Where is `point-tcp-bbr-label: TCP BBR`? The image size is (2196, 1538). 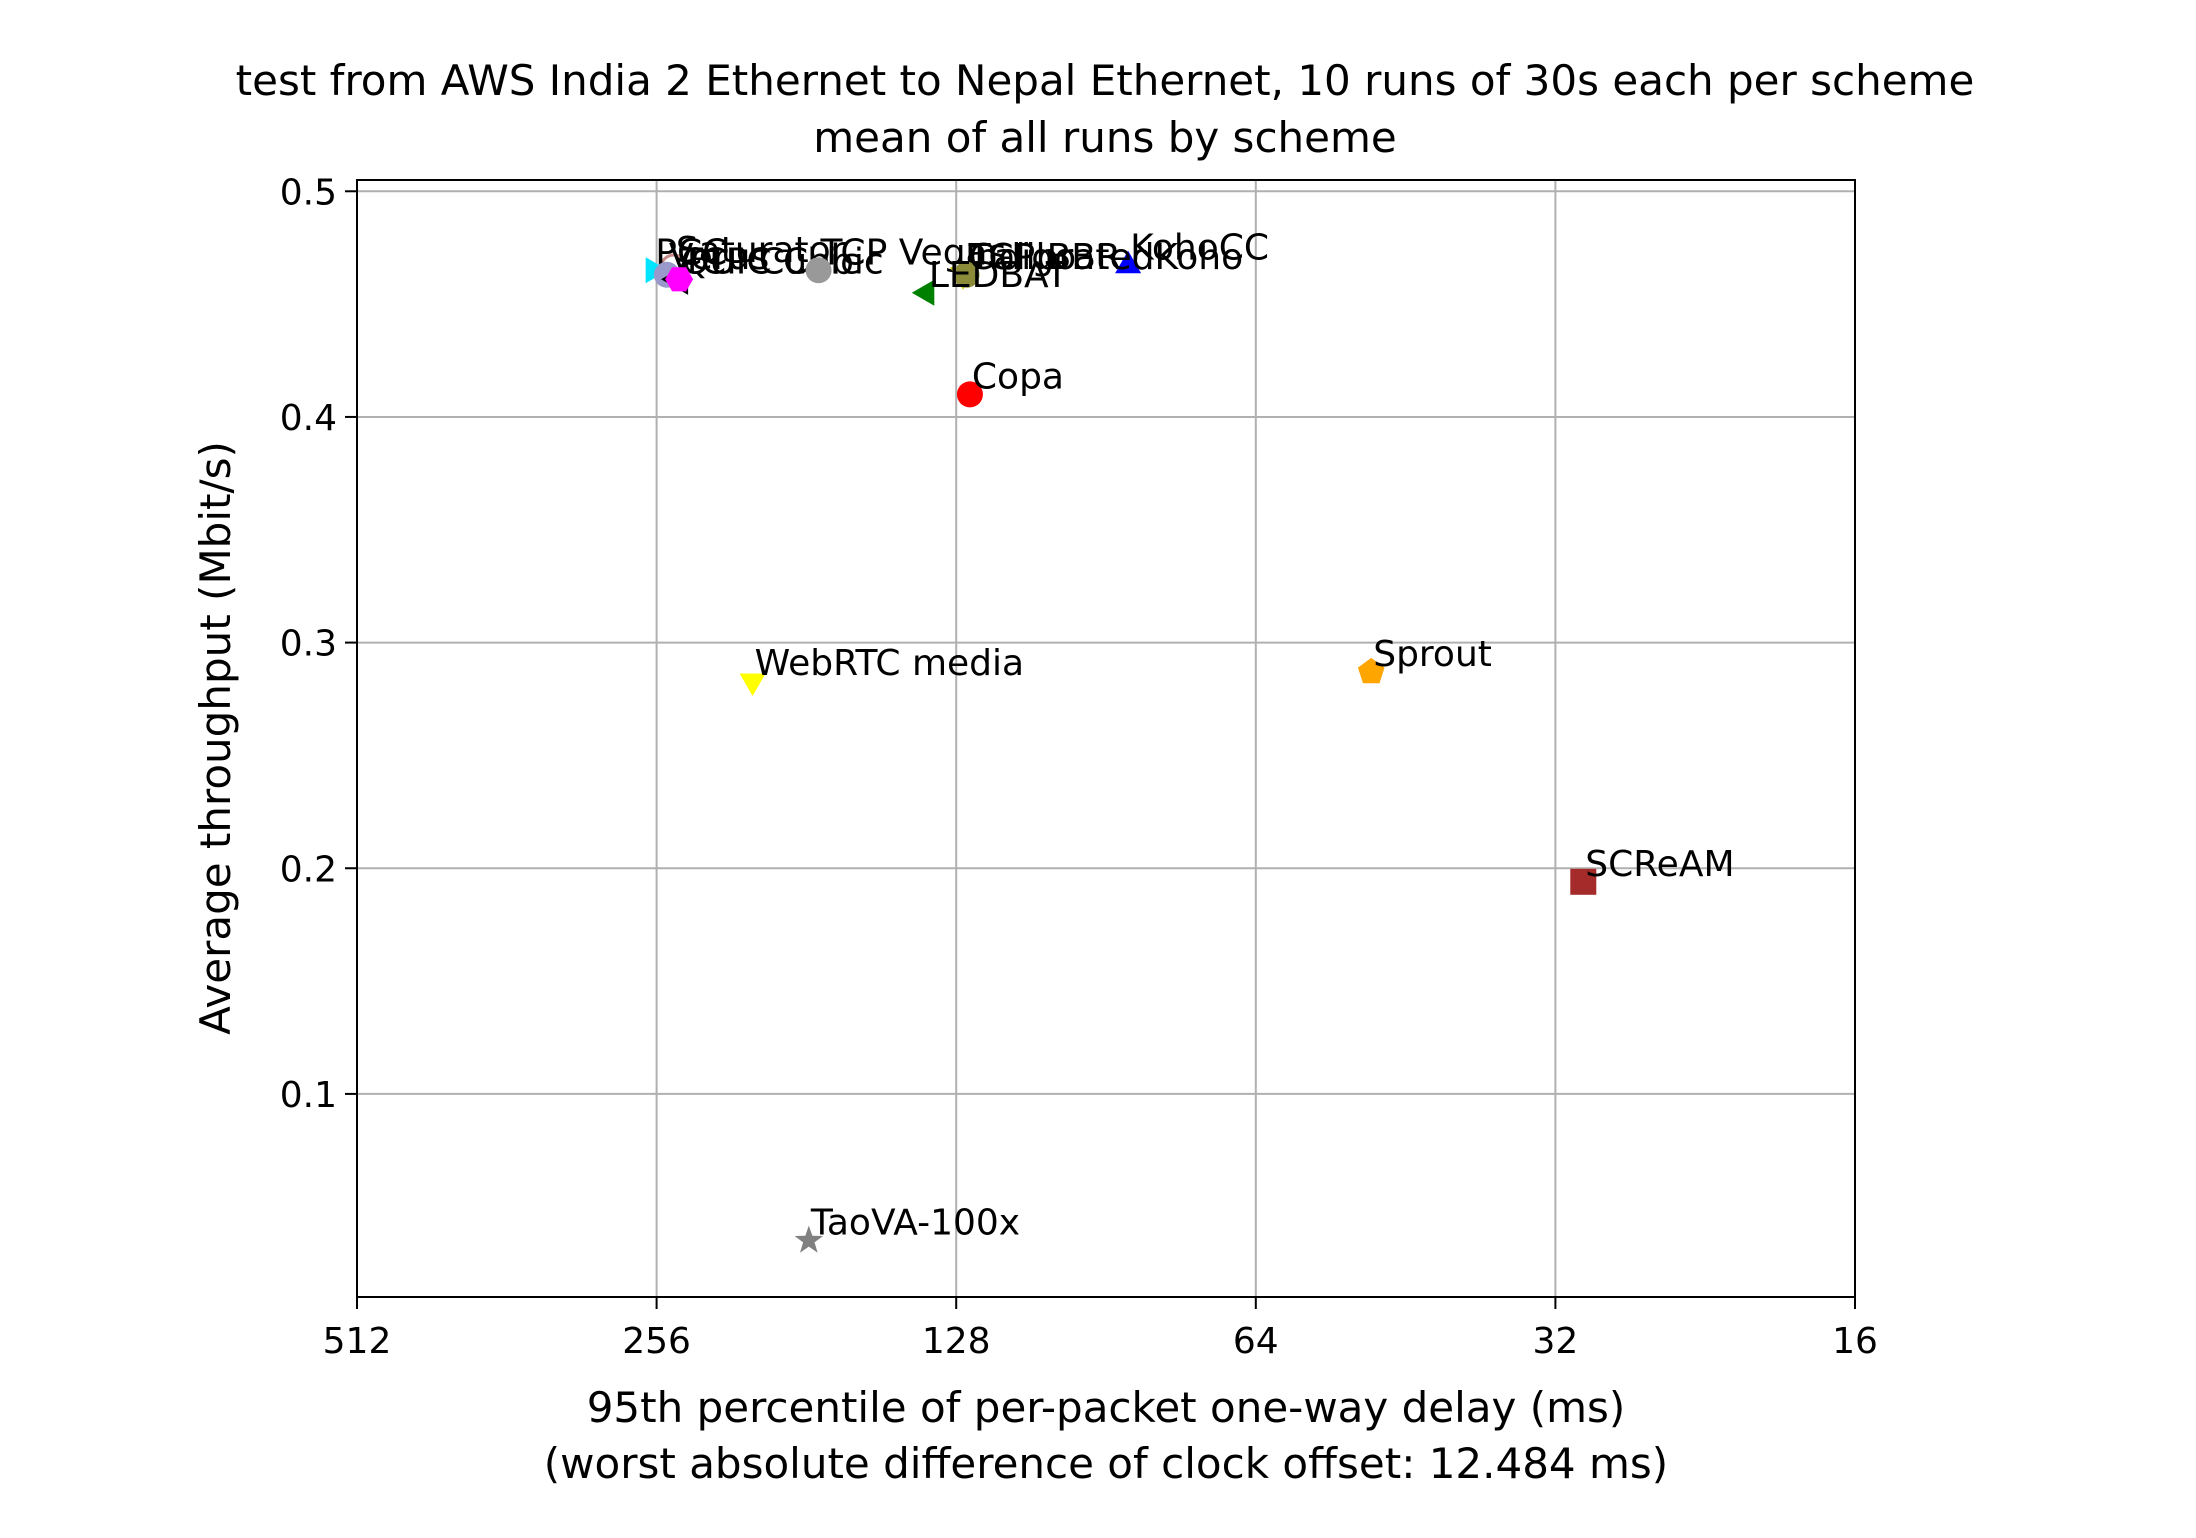 point-tcp-bbr-label: TCP BBR is located at coordinates (1044, 257).